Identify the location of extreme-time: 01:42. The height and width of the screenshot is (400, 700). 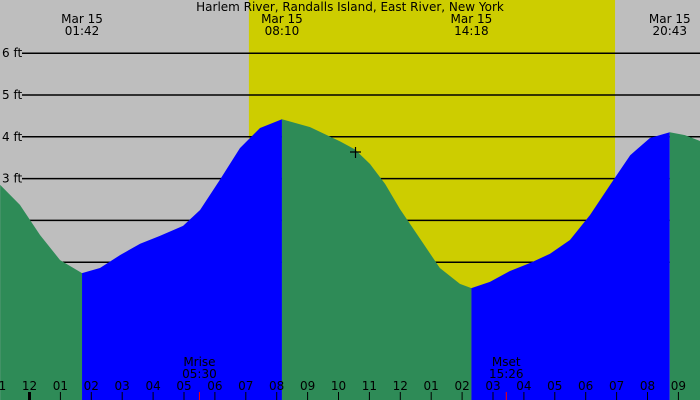
(82, 31).